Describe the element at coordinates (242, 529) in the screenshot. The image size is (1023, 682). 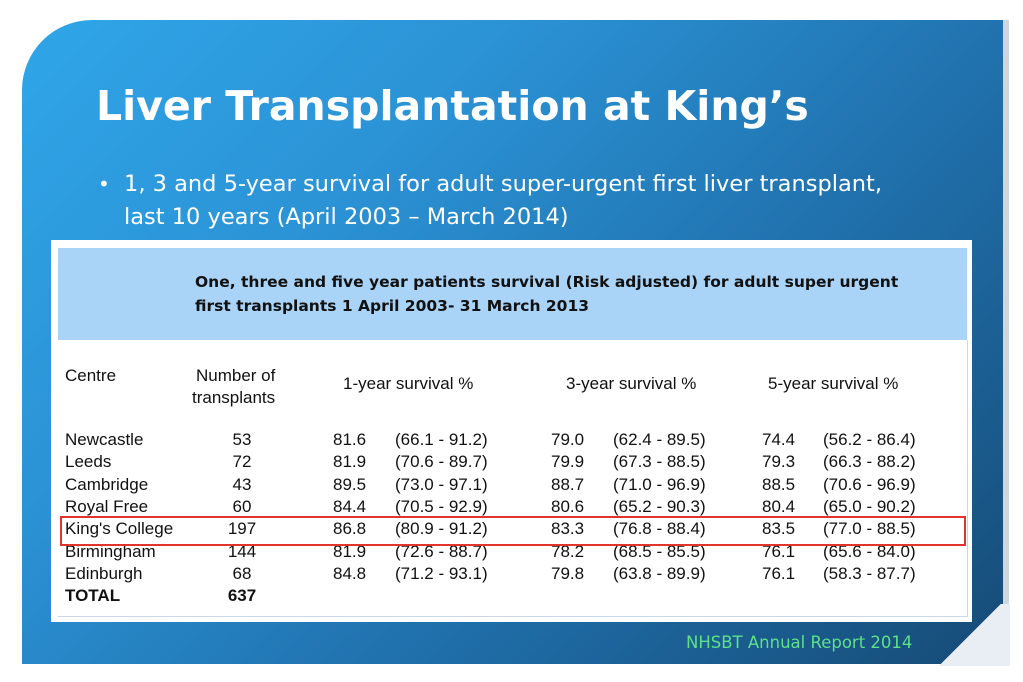
I see `table-cell-n: 197` at that location.